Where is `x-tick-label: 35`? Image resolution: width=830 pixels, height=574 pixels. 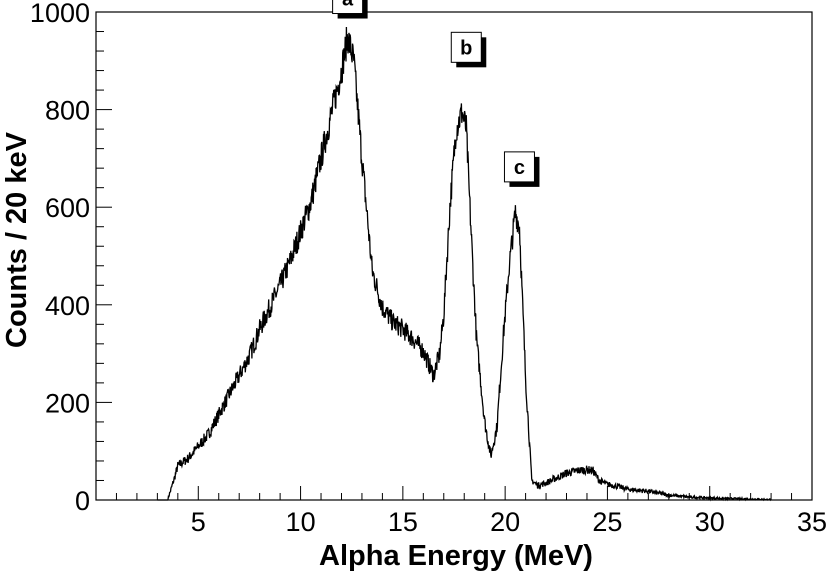
x-tick-label: 35 is located at coordinates (812, 522).